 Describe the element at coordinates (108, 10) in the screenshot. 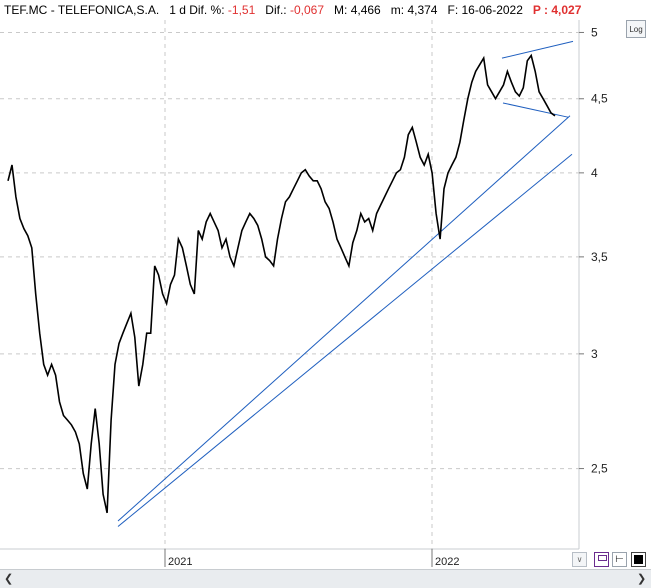

I see `company-name: TELEFONICA,S.A.` at that location.